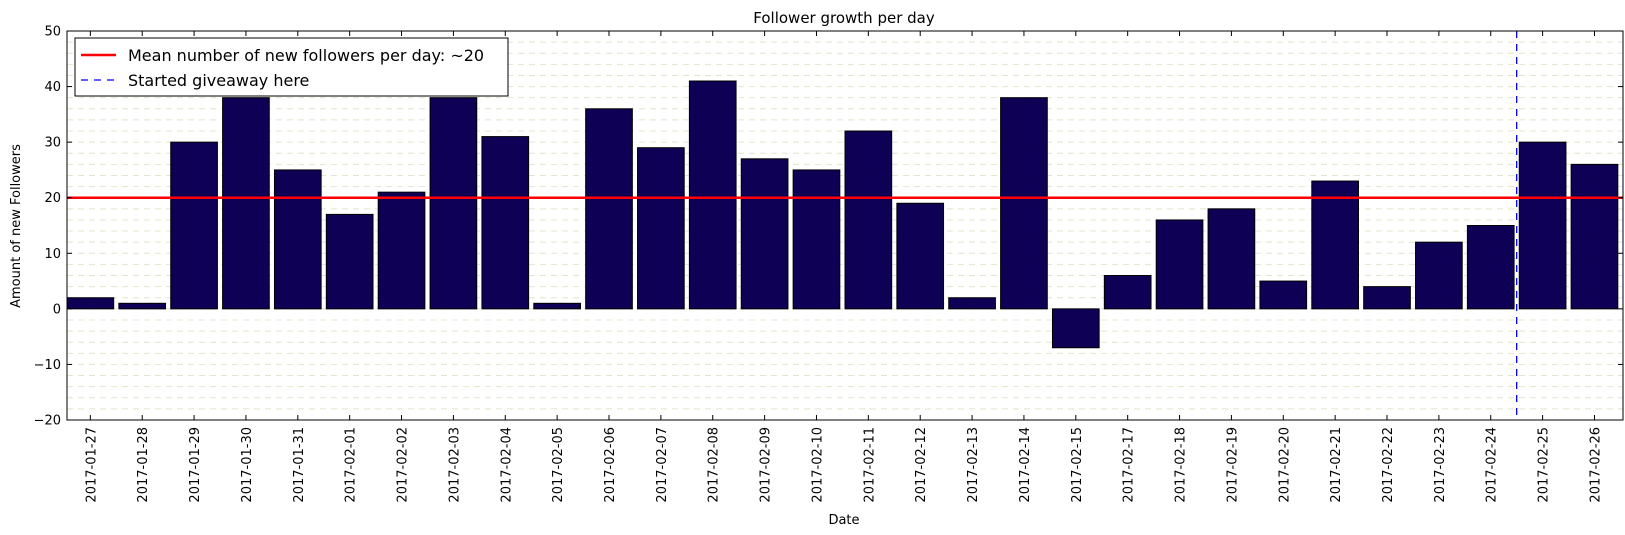 The image size is (1625, 535). What do you see at coordinates (1077, 465) in the screenshot?
I see `x-tick-label: 2017-02-15` at bounding box center [1077, 465].